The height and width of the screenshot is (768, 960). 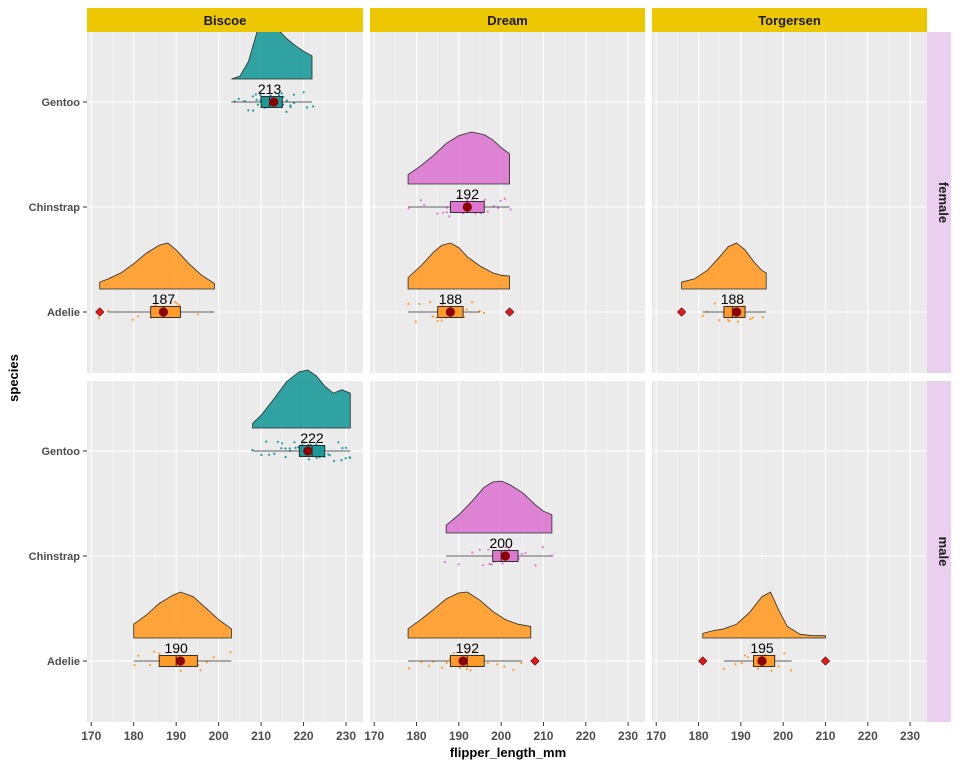 I want to click on panel-marks-dream-female: 192 188, so click(x=461, y=227).